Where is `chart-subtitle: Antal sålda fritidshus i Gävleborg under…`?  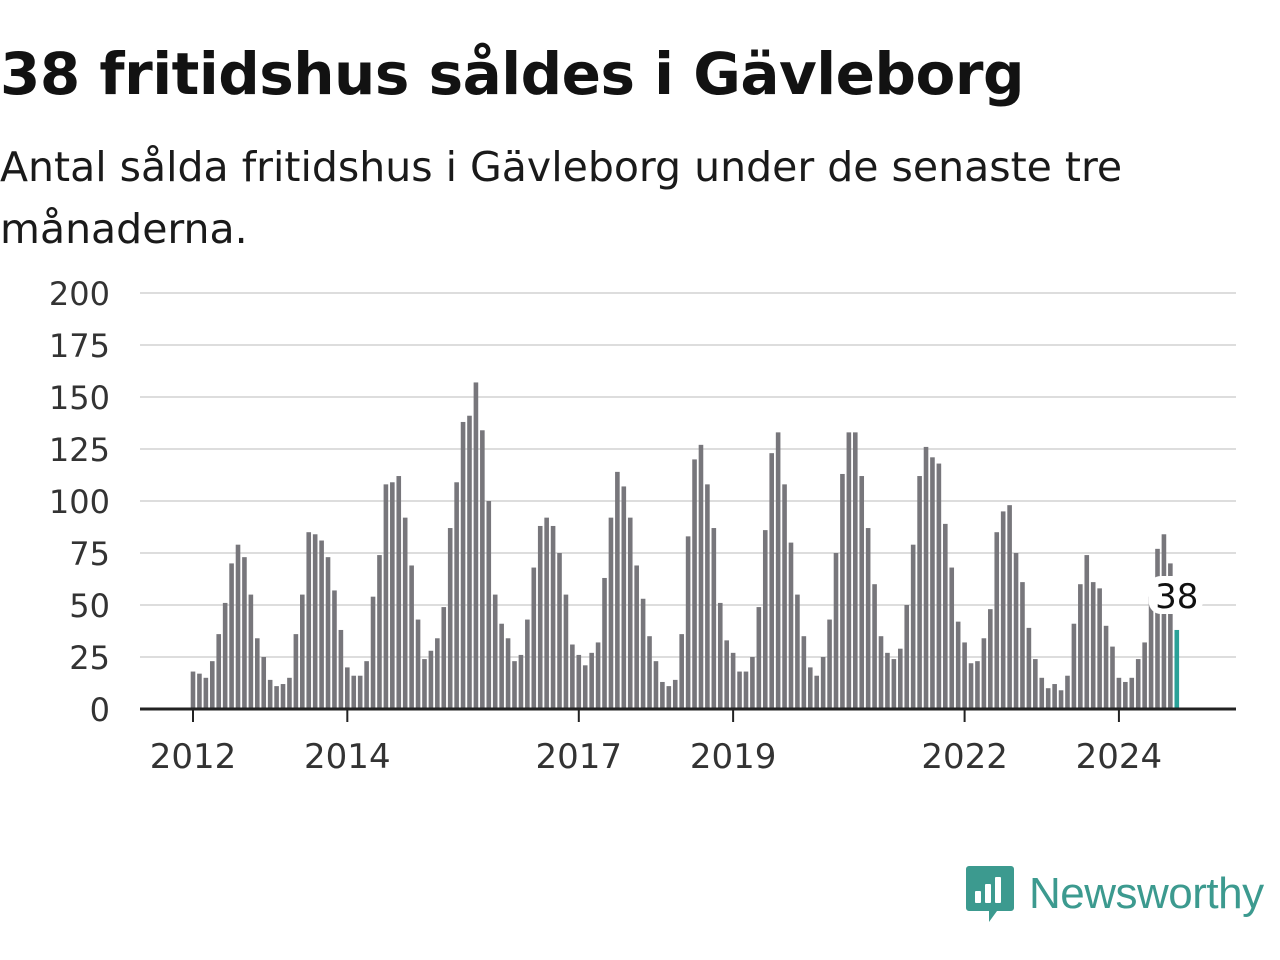 chart-subtitle: Antal sålda fritidshus i Gävleborg under… is located at coordinates (561, 198).